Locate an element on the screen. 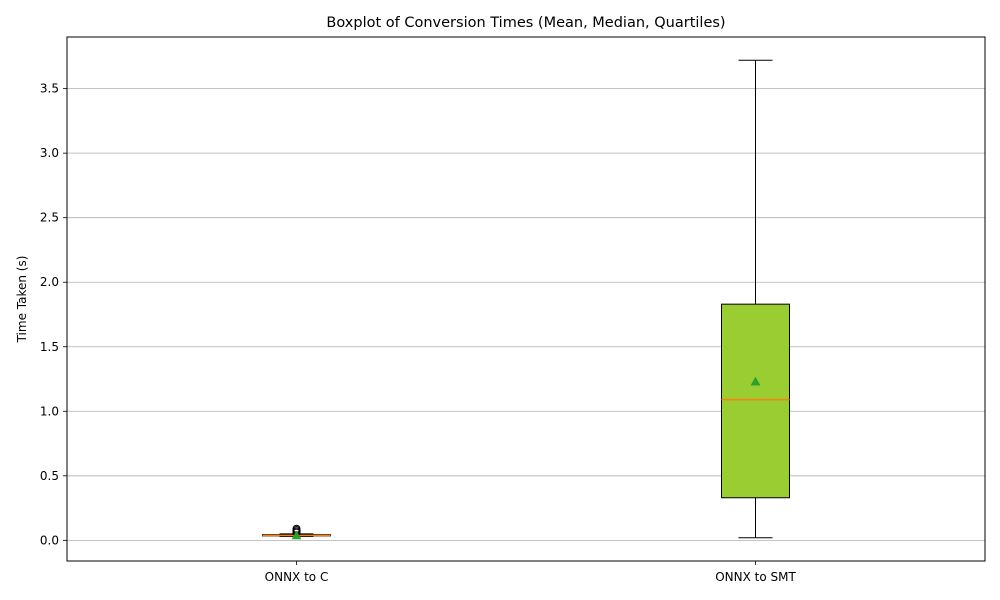  x-tick-label: ONNX to SMT is located at coordinates (755, 577).